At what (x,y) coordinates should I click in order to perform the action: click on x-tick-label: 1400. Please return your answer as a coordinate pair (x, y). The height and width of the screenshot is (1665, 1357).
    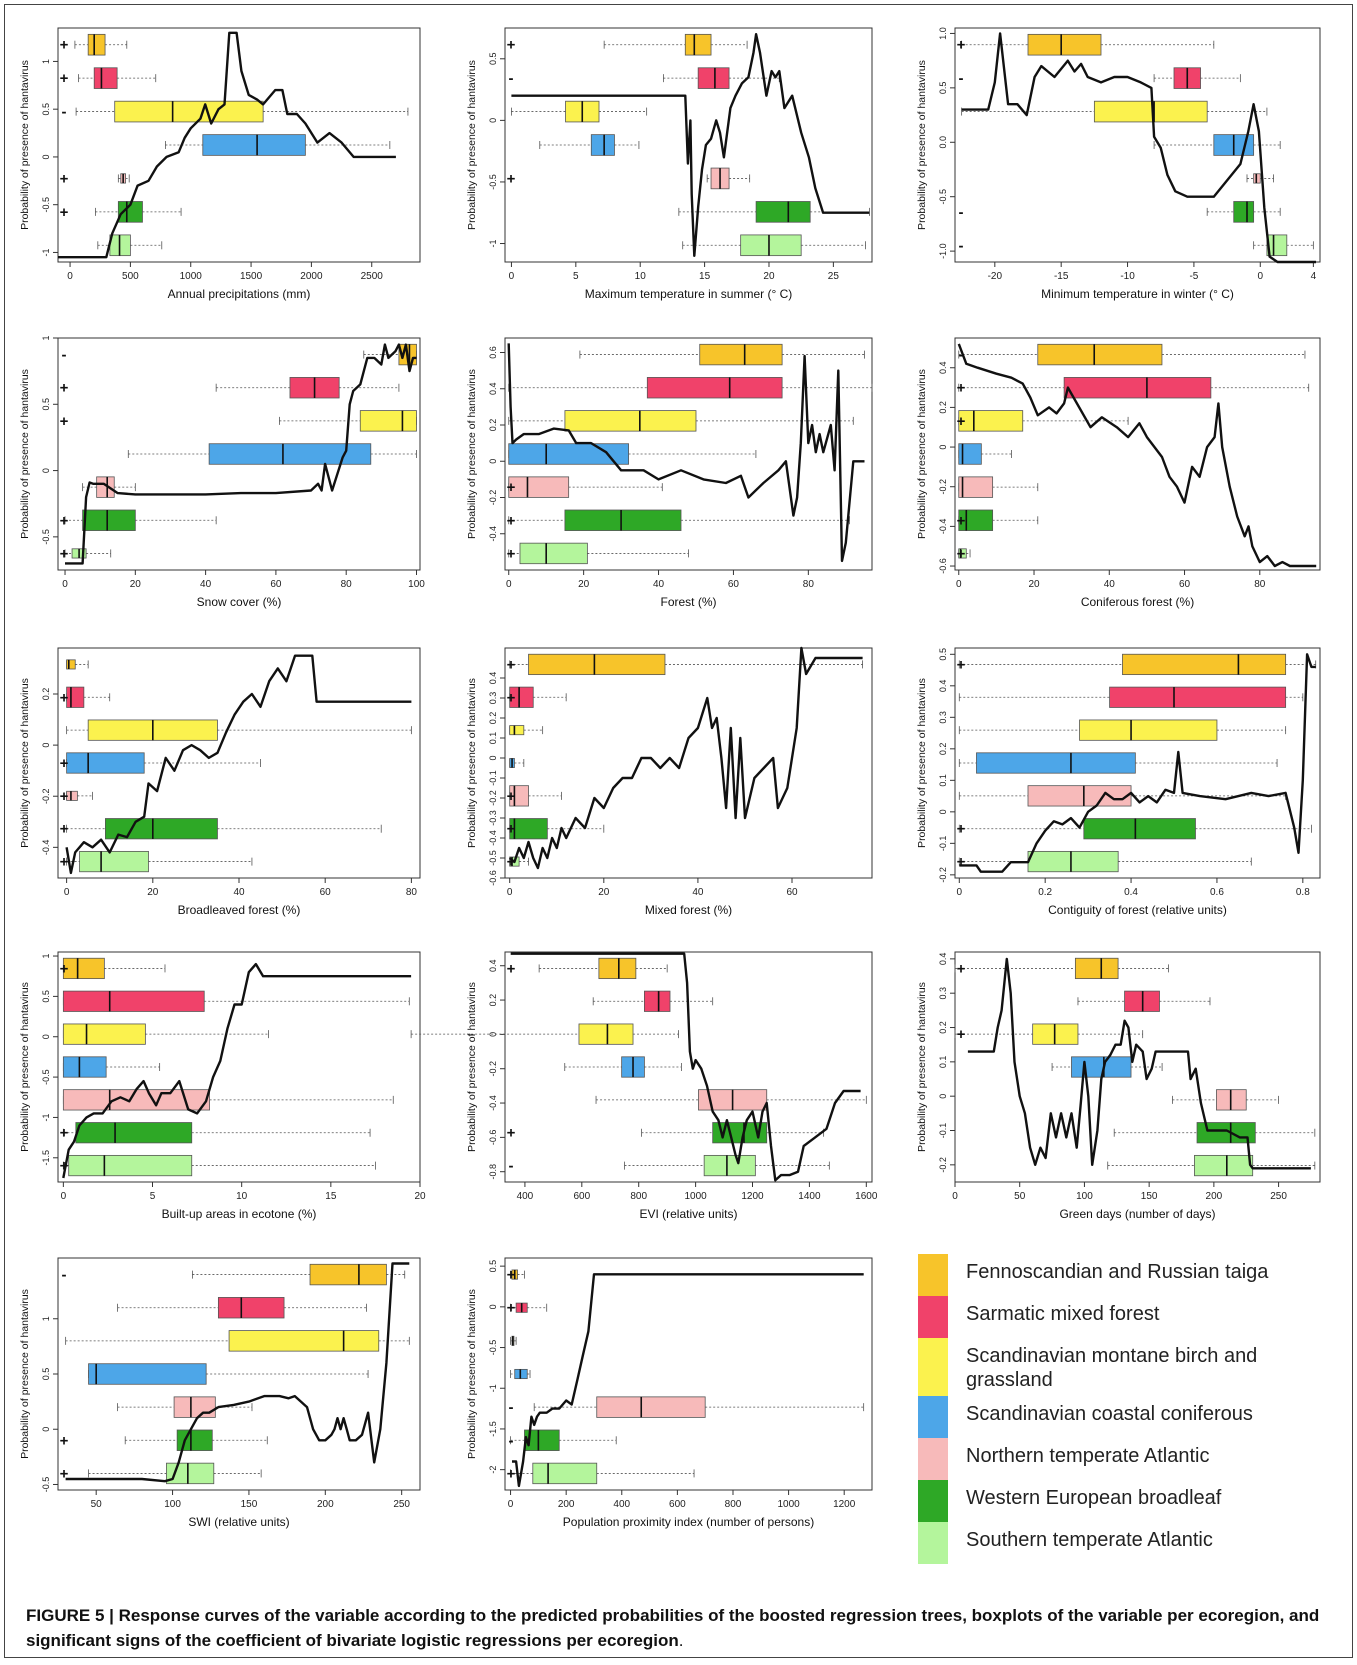
    Looking at the image, I should click on (809, 1196).